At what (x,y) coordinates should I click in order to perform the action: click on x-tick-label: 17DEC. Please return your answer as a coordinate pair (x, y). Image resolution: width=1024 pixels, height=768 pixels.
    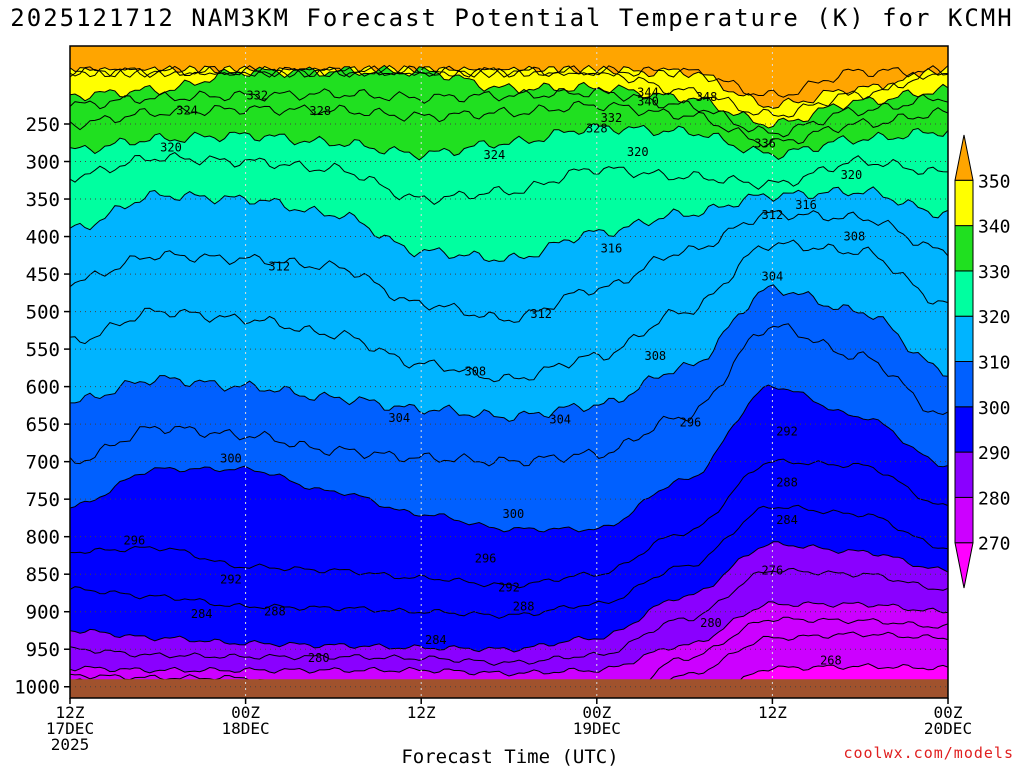
    Looking at the image, I should click on (70, 728).